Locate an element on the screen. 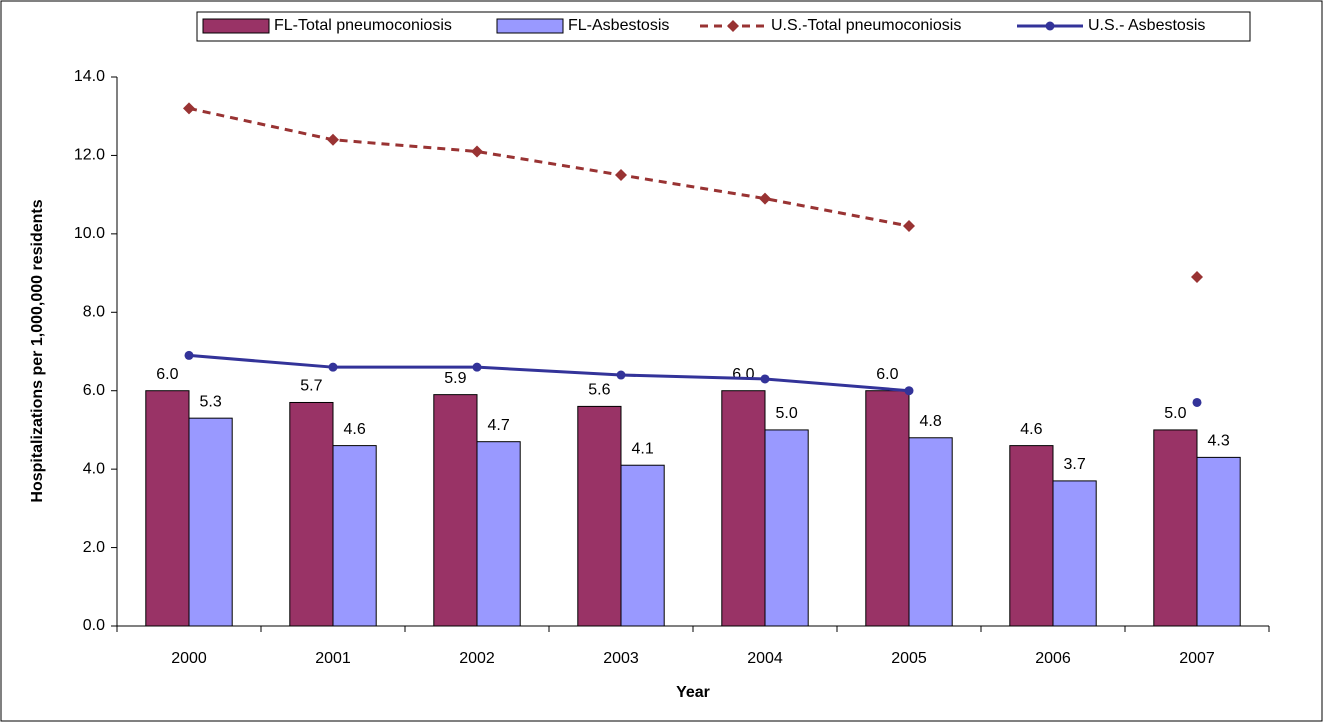  data-label: 4.8 is located at coordinates (930, 421).